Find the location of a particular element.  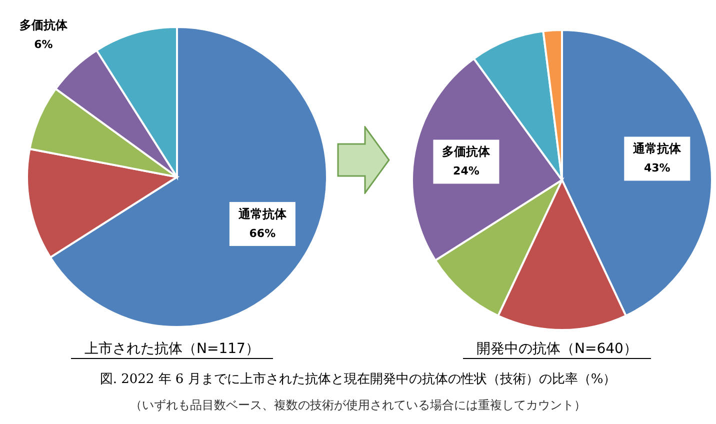

text: 上市された抗体（N=117） is located at coordinates (172, 350).